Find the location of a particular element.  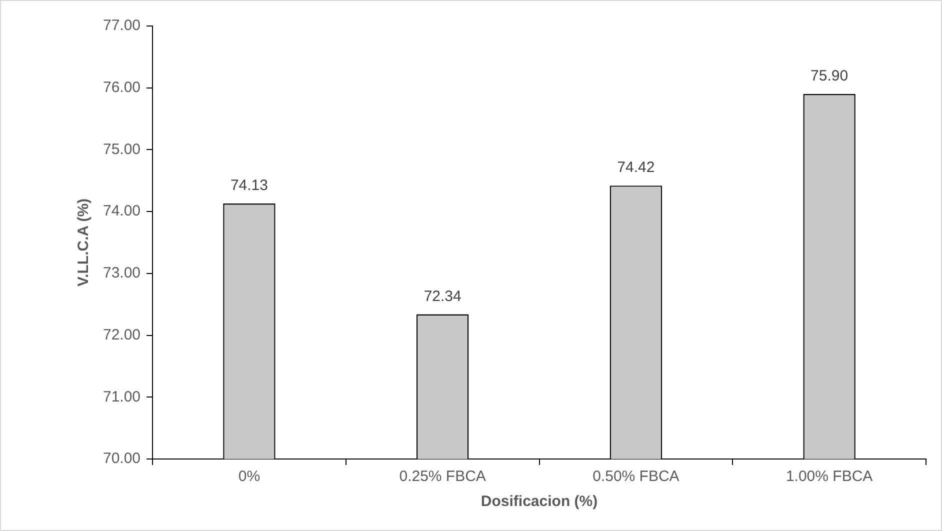

y-tick-label: 74.00 is located at coordinates (121, 211).